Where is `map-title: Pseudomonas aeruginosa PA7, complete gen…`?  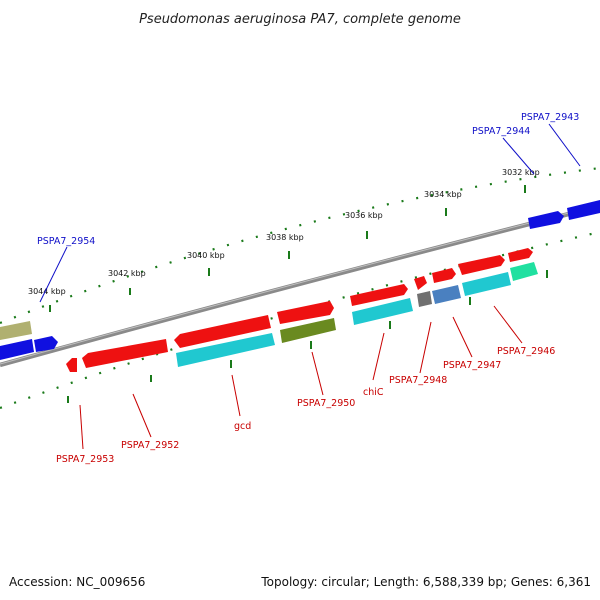
map-title: Pseudomonas aeruginosa PA7, complete gen… is located at coordinates (300, 19).